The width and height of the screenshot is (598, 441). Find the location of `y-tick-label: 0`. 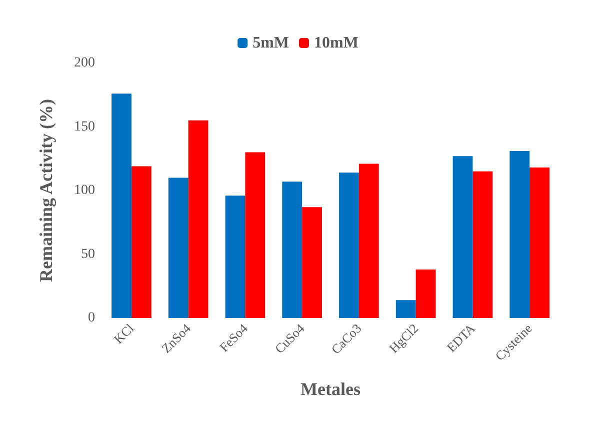

y-tick-label: 0 is located at coordinates (91, 318).